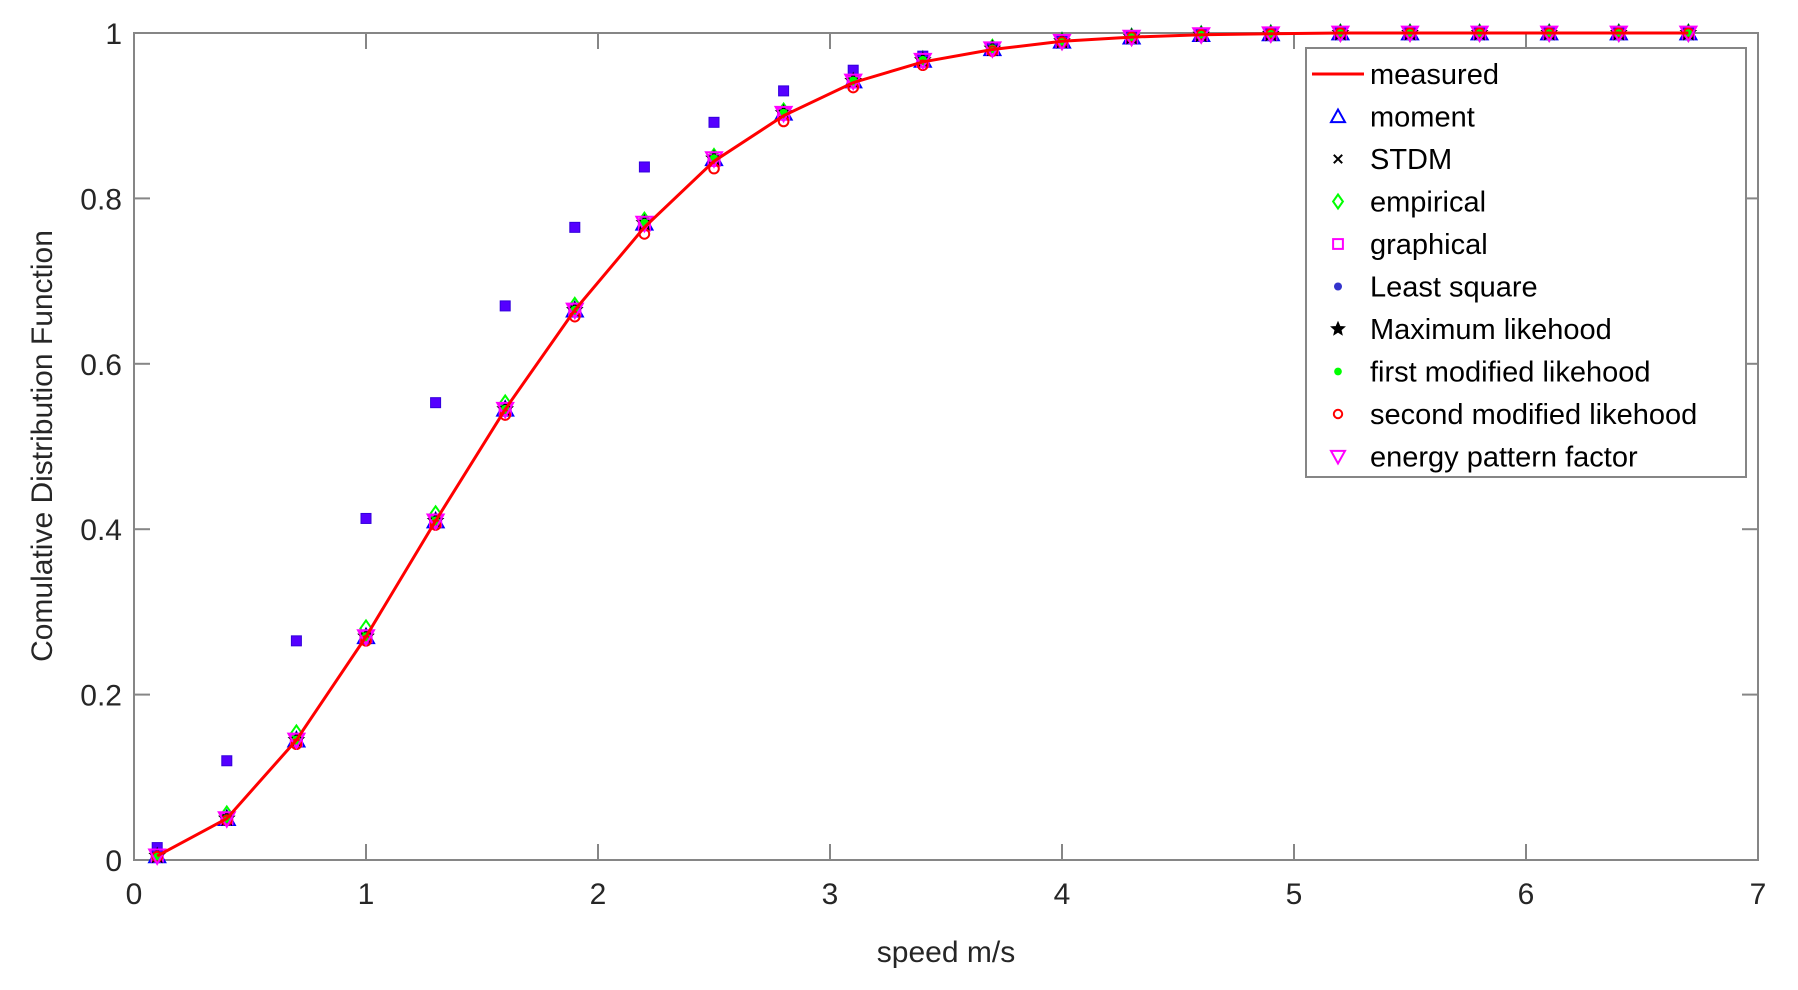 The height and width of the screenshot is (990, 1798). What do you see at coordinates (113, 861) in the screenshot?
I see `y-tick-label: 0` at bounding box center [113, 861].